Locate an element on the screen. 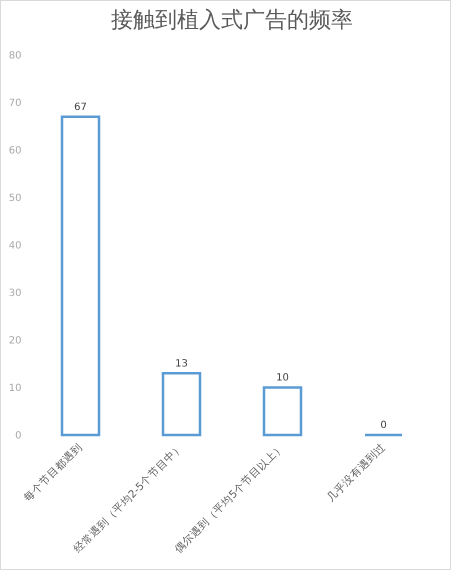  data-label: 10 is located at coordinates (282, 378).